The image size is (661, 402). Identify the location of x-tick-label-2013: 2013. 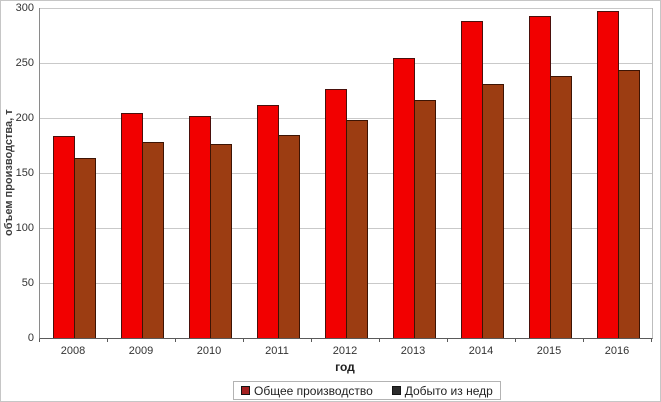
(413, 351).